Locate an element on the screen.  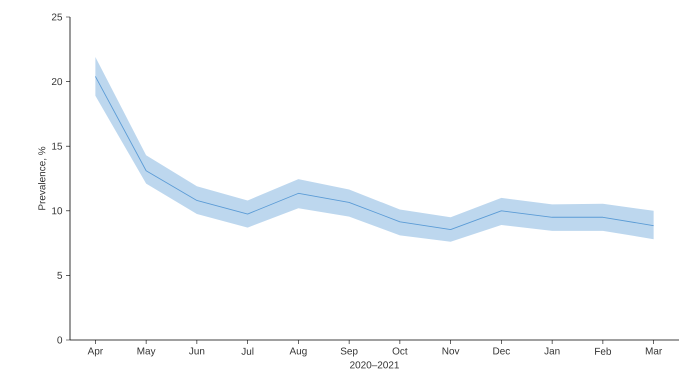
x-tick-label: May is located at coordinates (147, 352).